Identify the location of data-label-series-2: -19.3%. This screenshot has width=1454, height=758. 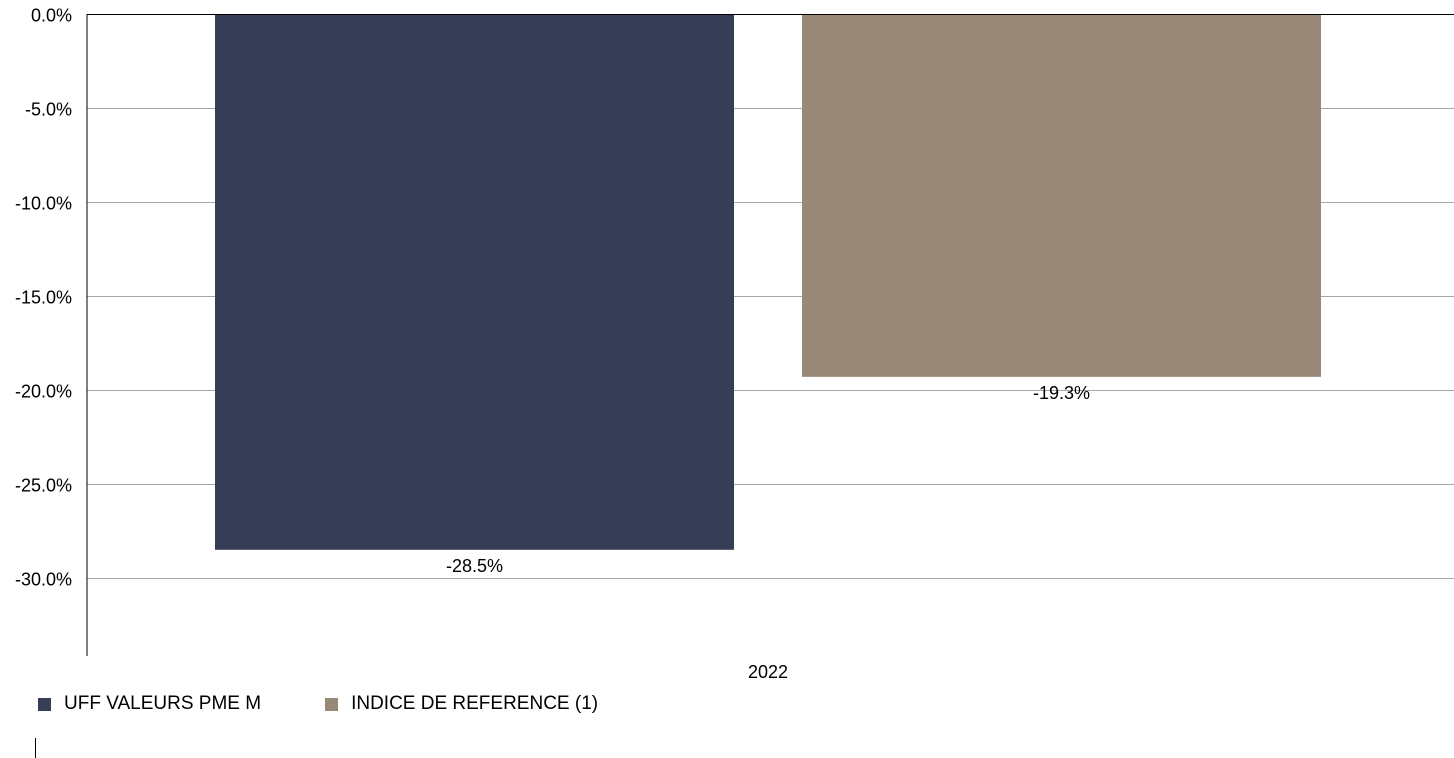
(1061, 393).